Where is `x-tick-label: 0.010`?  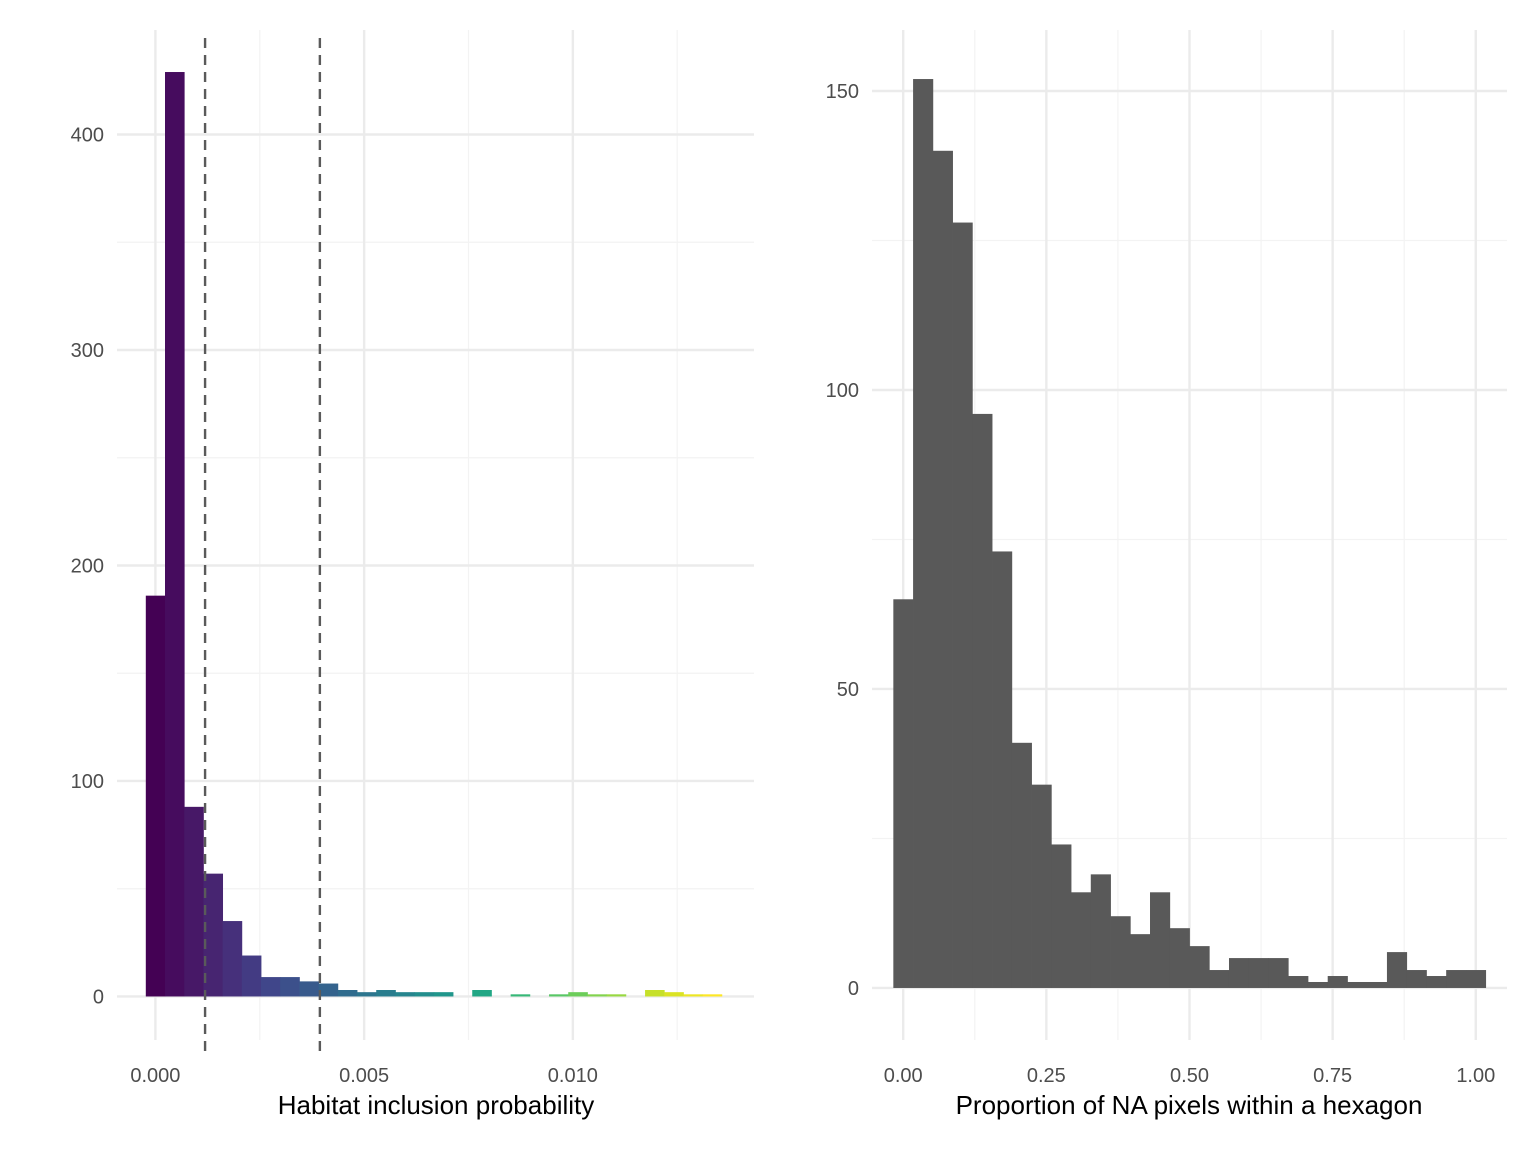 x-tick-label: 0.010 is located at coordinates (573, 1076).